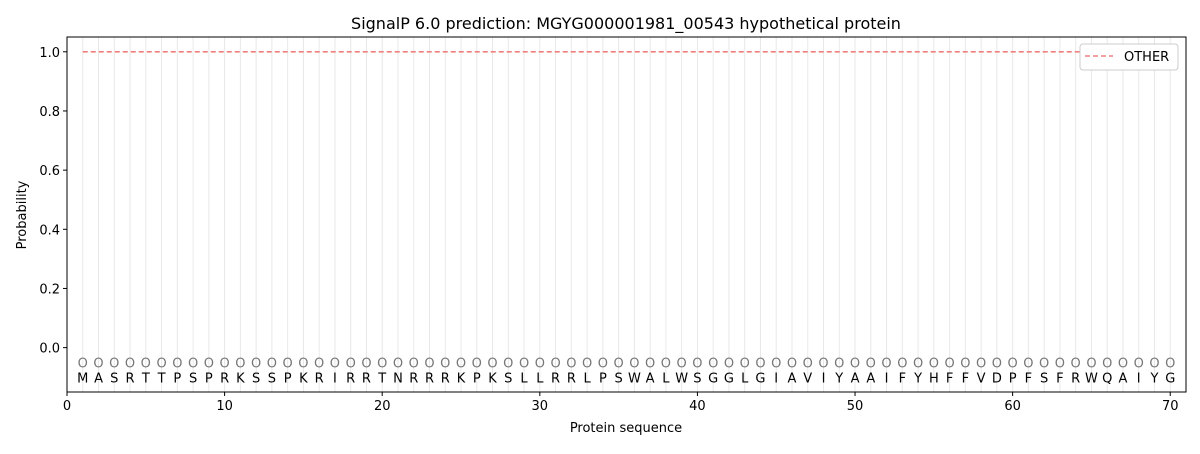  What do you see at coordinates (540, 406) in the screenshot?
I see `x-tick-label: 30` at bounding box center [540, 406].